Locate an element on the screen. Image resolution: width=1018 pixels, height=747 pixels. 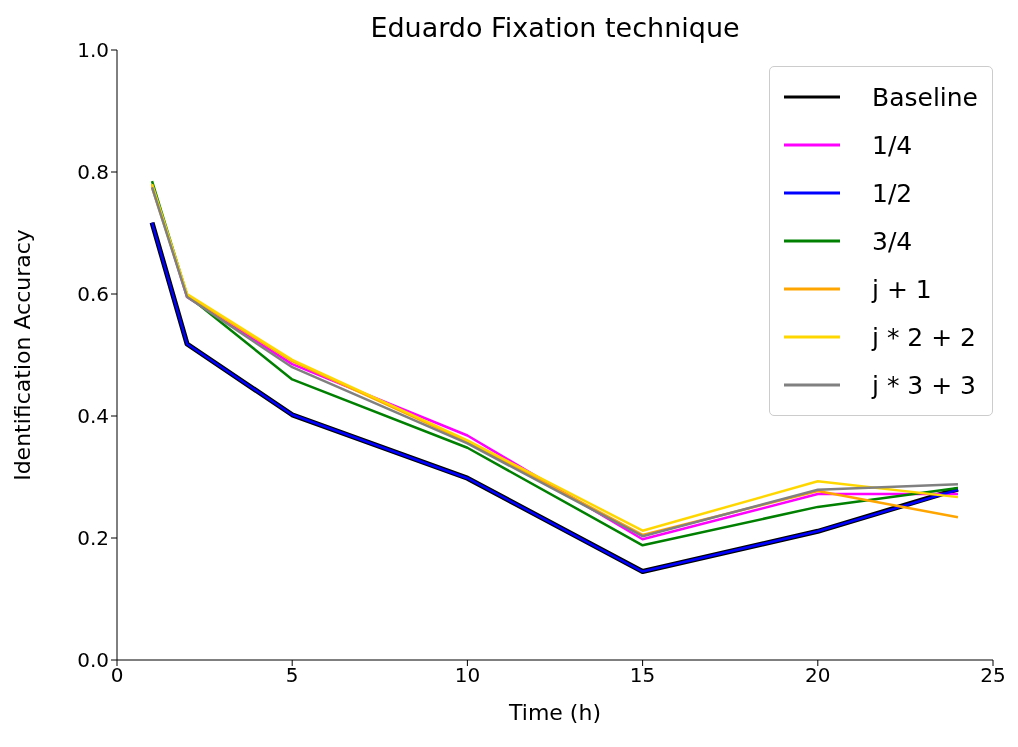
y-axis-title: Identification Accuracy is located at coordinates (22, 355).